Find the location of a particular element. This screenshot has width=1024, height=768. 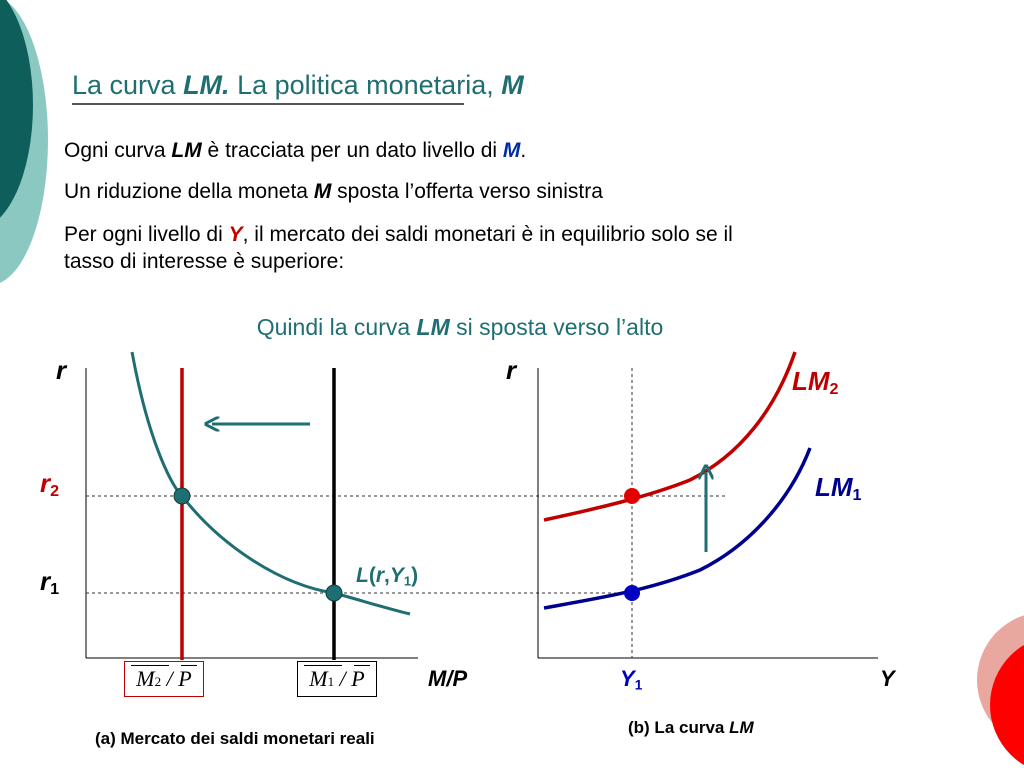

lm1-label: LM1 is located at coordinates (838, 488).